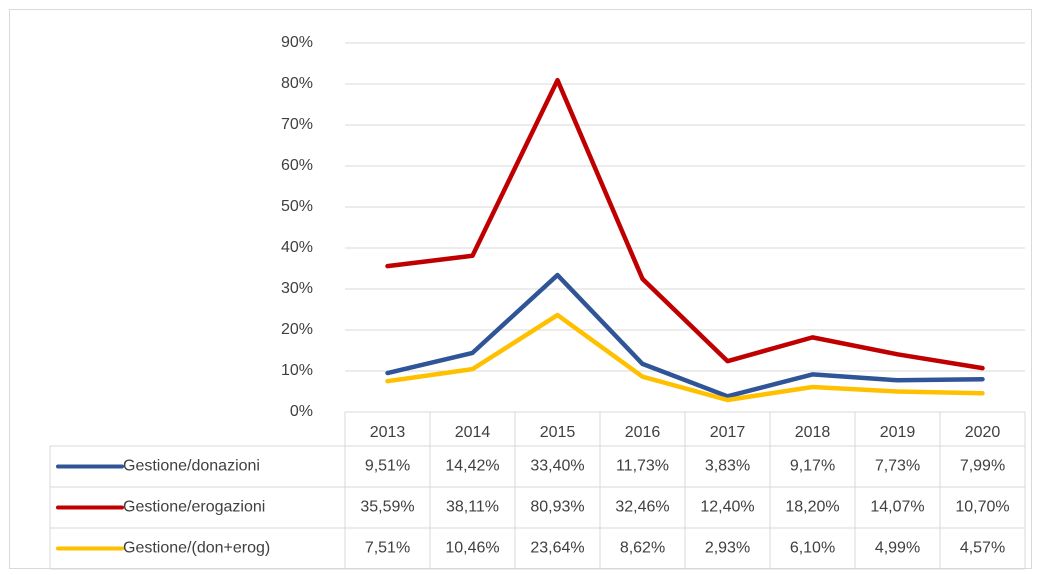 This screenshot has width=1041, height=575. Describe the element at coordinates (812, 507) in the screenshot. I see `data-label: 18,20%` at that location.